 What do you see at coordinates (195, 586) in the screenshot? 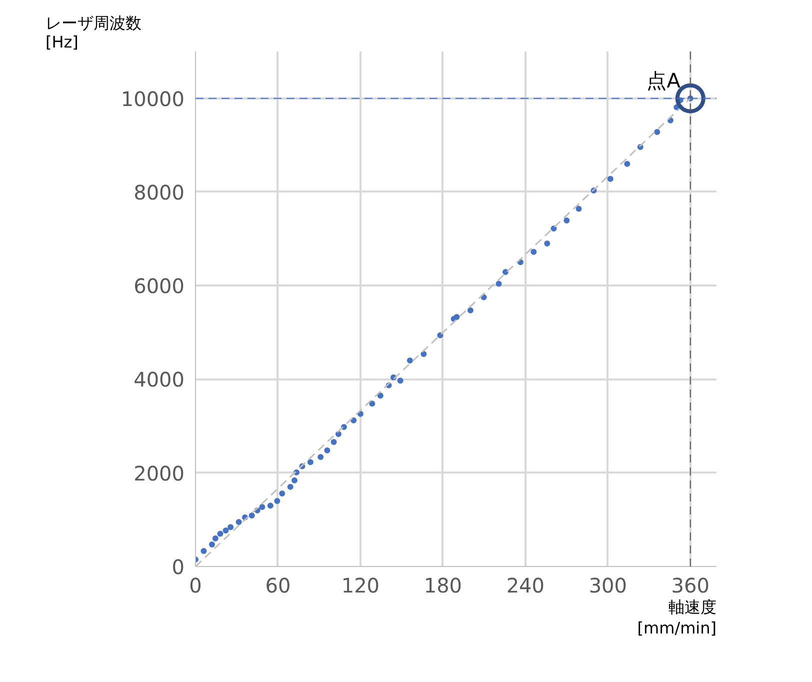
I see `x-tick-label: 0` at bounding box center [195, 586].